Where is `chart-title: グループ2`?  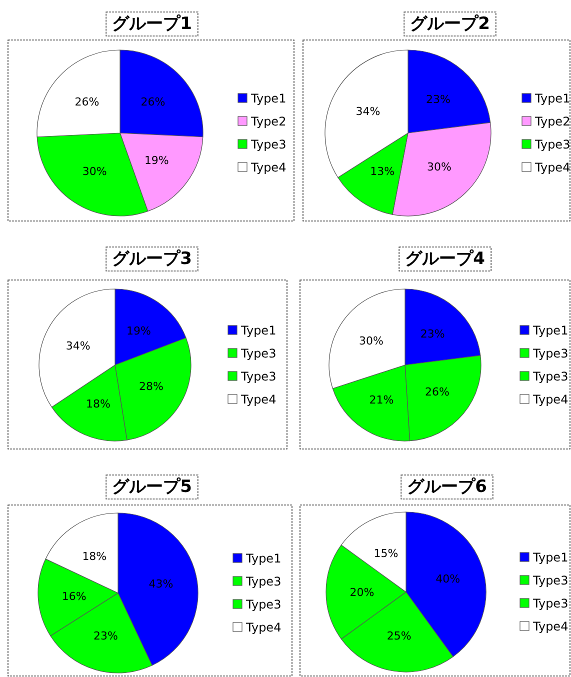 chart-title: グループ2 is located at coordinates (450, 24).